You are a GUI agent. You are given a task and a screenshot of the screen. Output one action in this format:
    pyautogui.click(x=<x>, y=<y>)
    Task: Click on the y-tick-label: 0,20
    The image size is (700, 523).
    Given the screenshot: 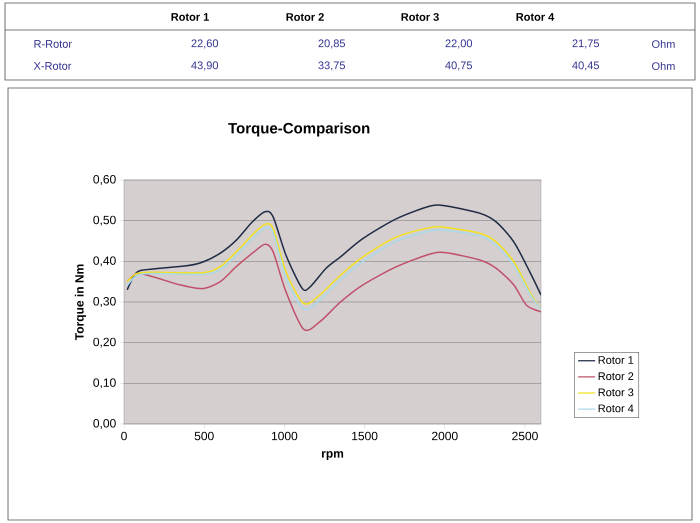 What is the action you would take?
    pyautogui.click(x=104, y=343)
    